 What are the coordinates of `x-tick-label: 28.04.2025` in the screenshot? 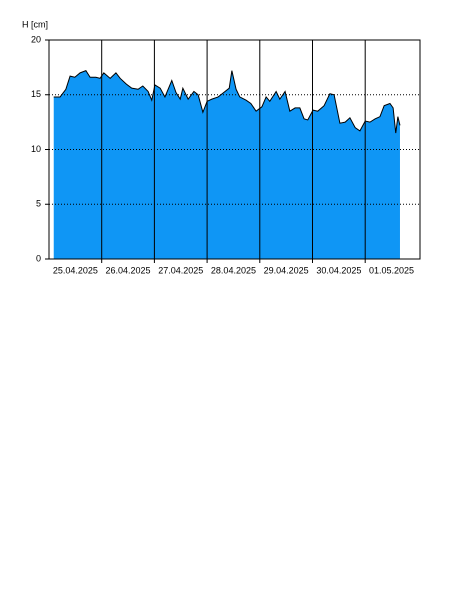 It's located at (233, 270).